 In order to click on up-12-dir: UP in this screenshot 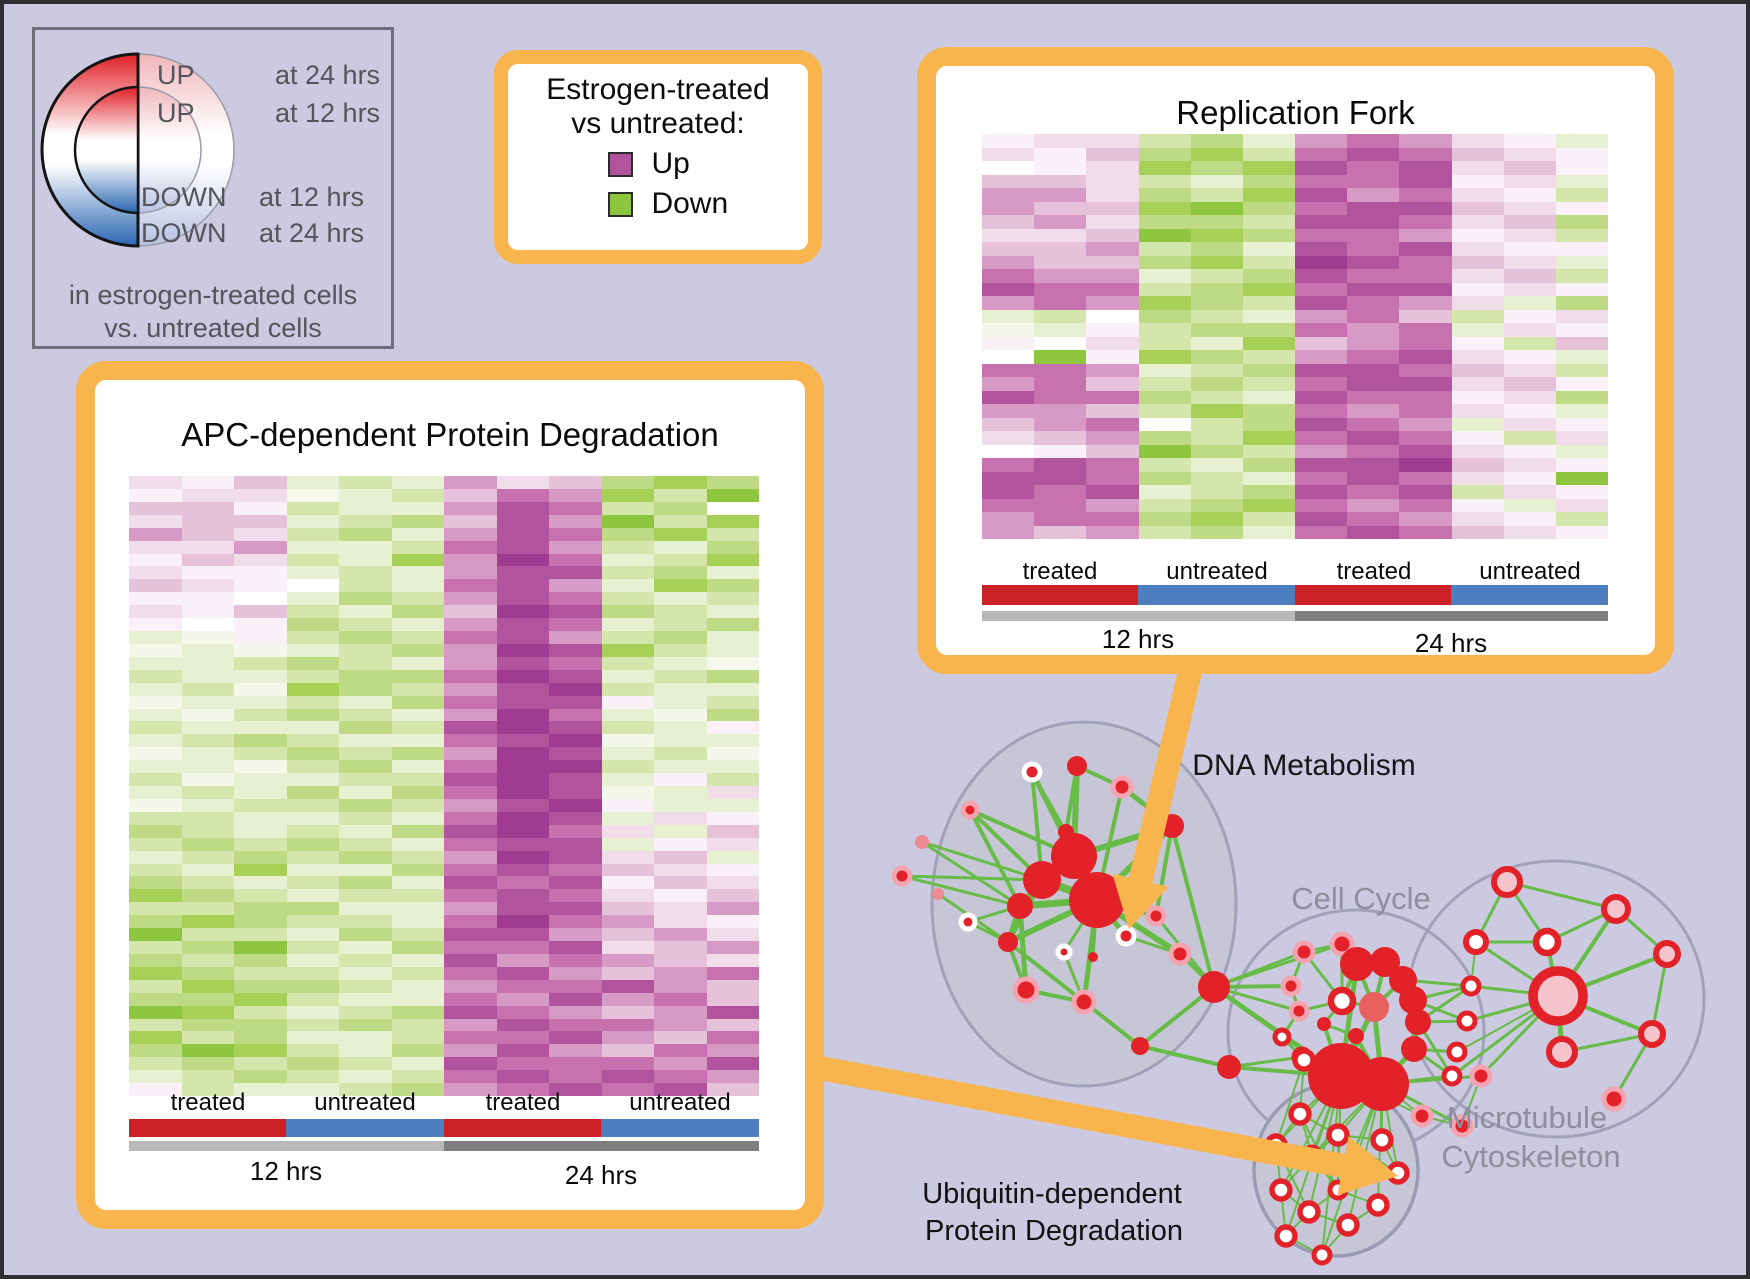, I will do `click(176, 113)`.